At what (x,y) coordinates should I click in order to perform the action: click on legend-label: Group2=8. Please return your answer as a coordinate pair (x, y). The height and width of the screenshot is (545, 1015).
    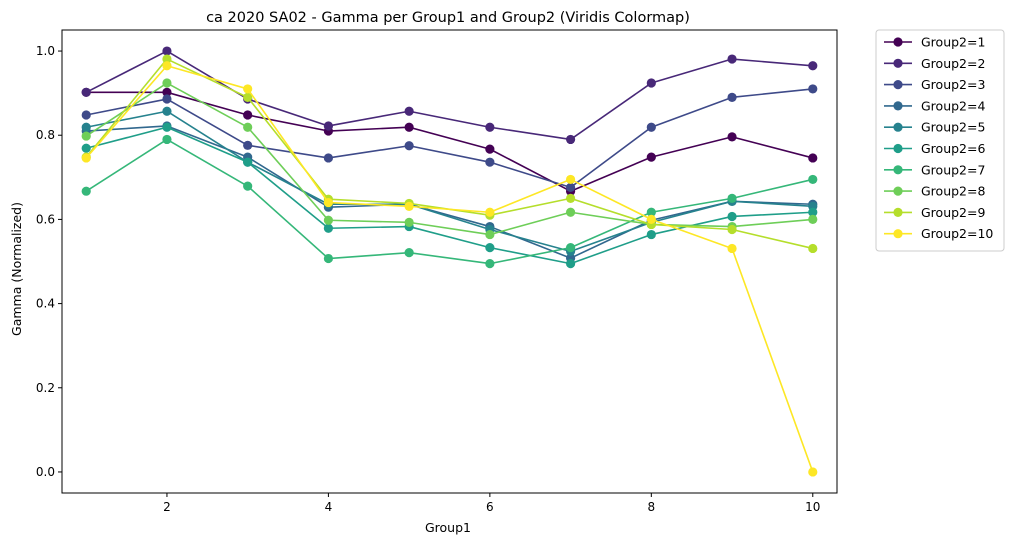
    Looking at the image, I should click on (953, 191).